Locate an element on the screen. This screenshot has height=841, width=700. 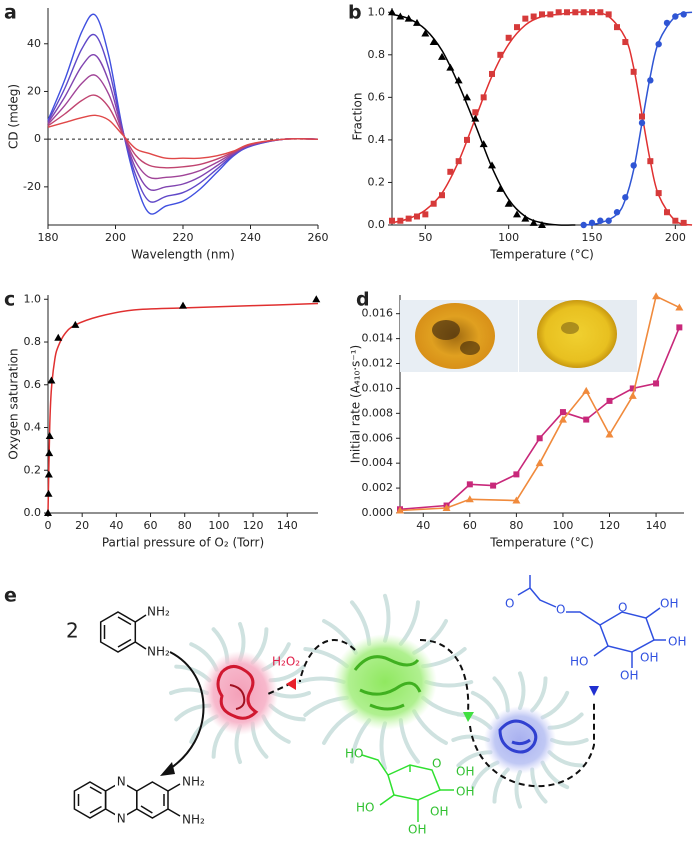
x-tick-label: 180 is located at coordinates (48, 237).